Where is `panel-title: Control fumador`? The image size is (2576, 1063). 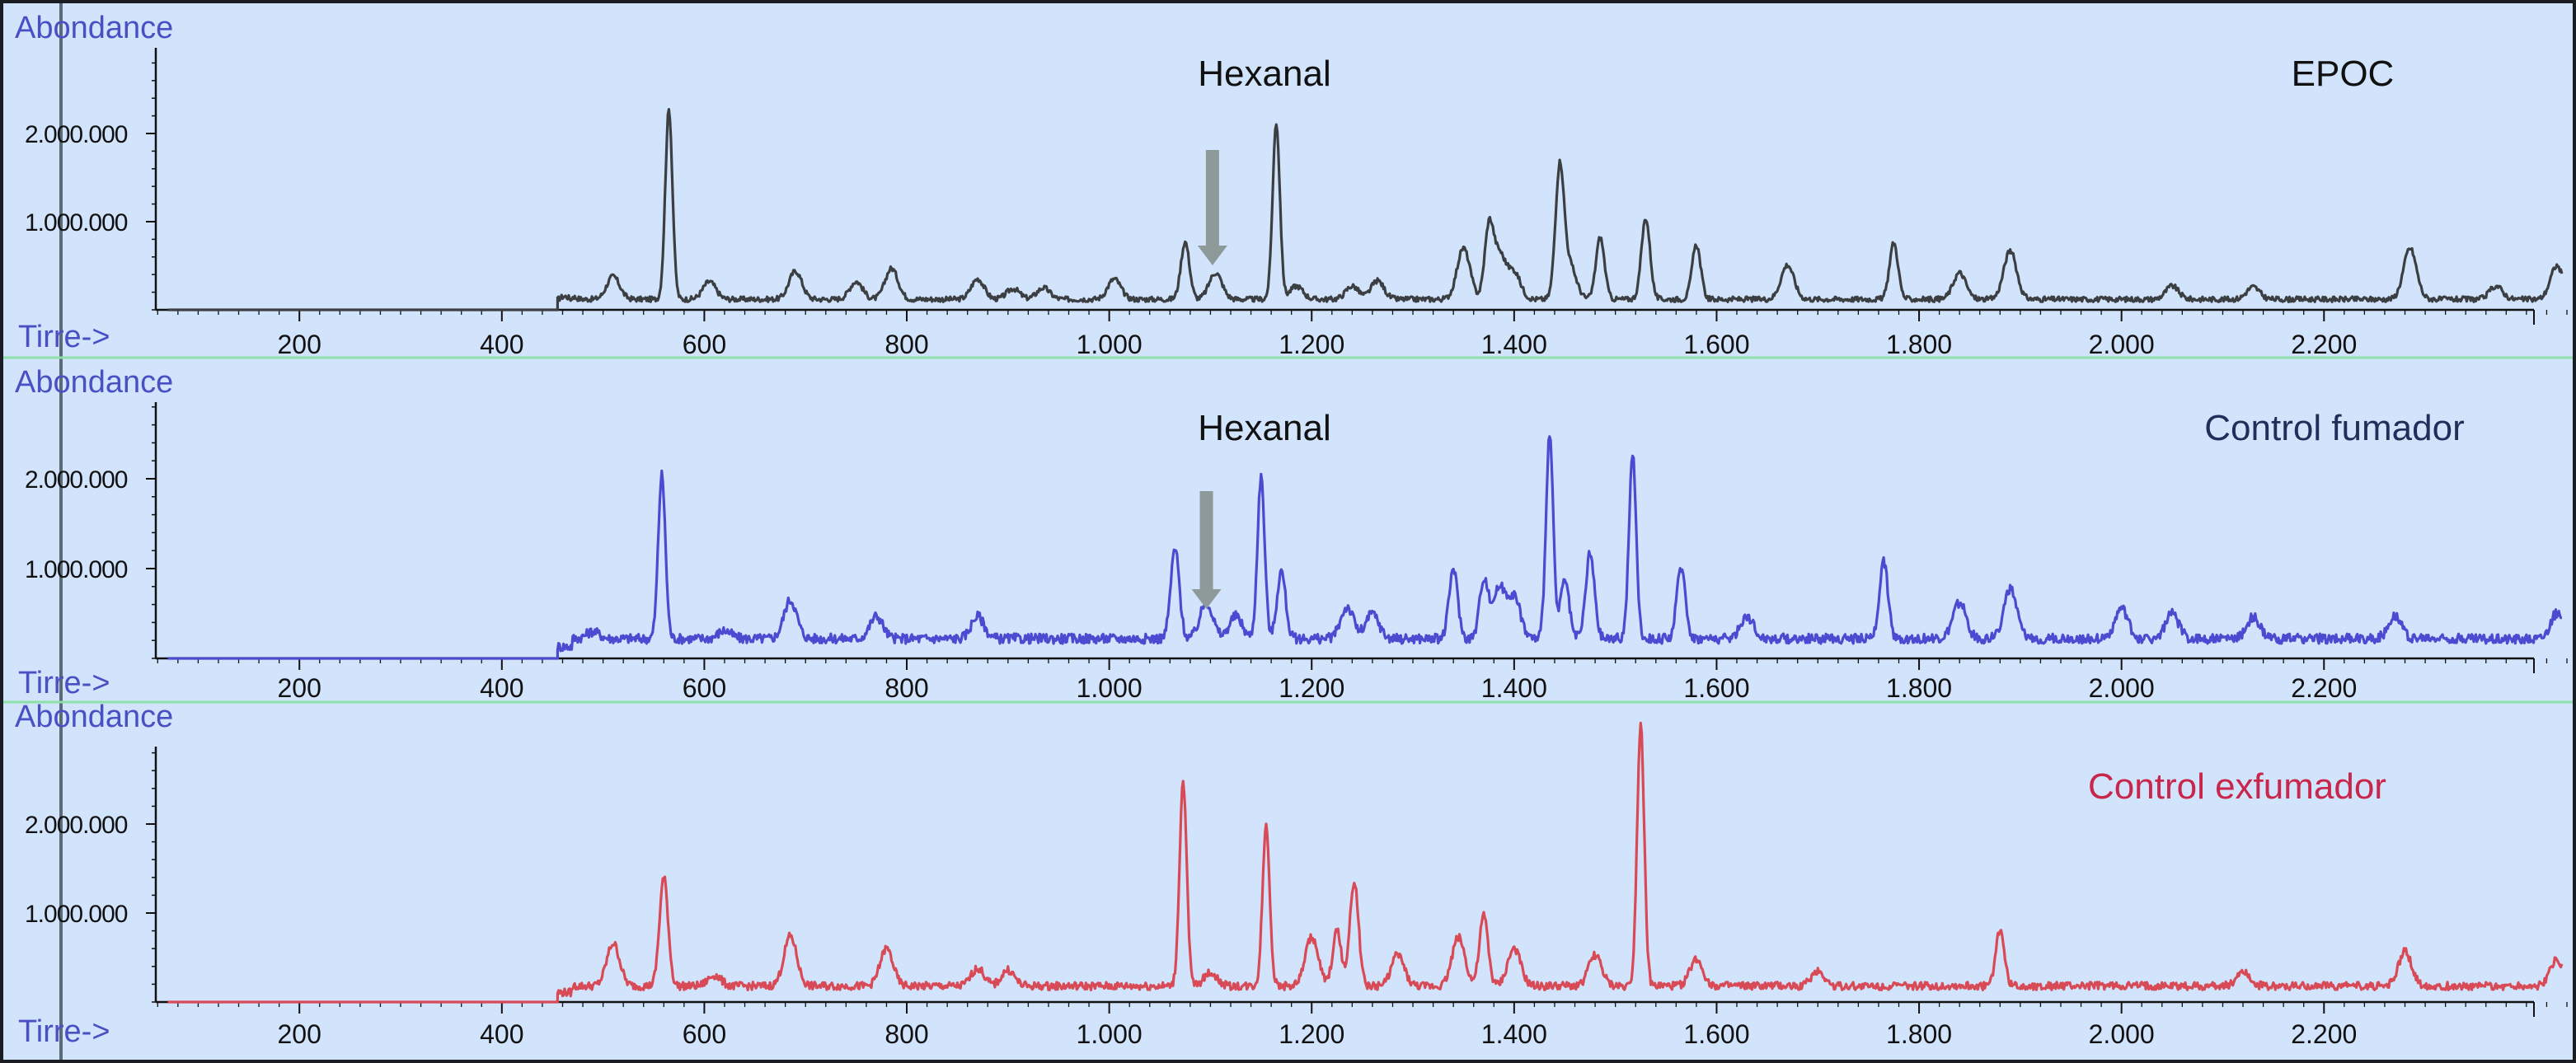 panel-title: Control fumador is located at coordinates (2334, 428).